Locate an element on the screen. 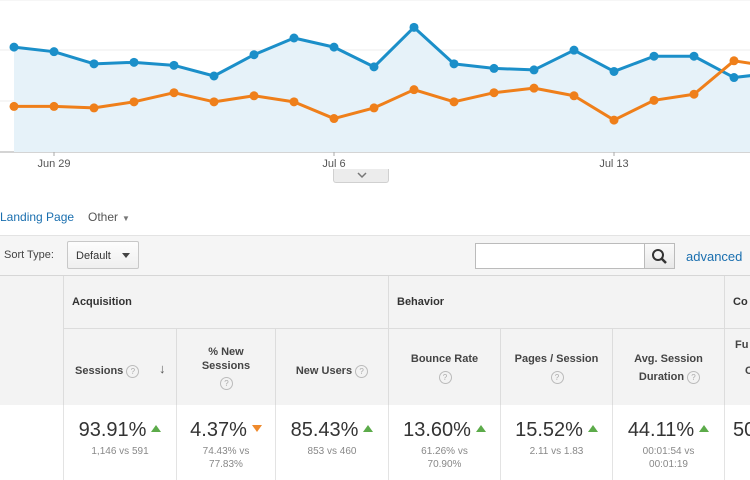 This screenshot has width=750, height=480. cell-avg-duration: 44.11% 00:01:54 vs 00:01:19 is located at coordinates (669, 442).